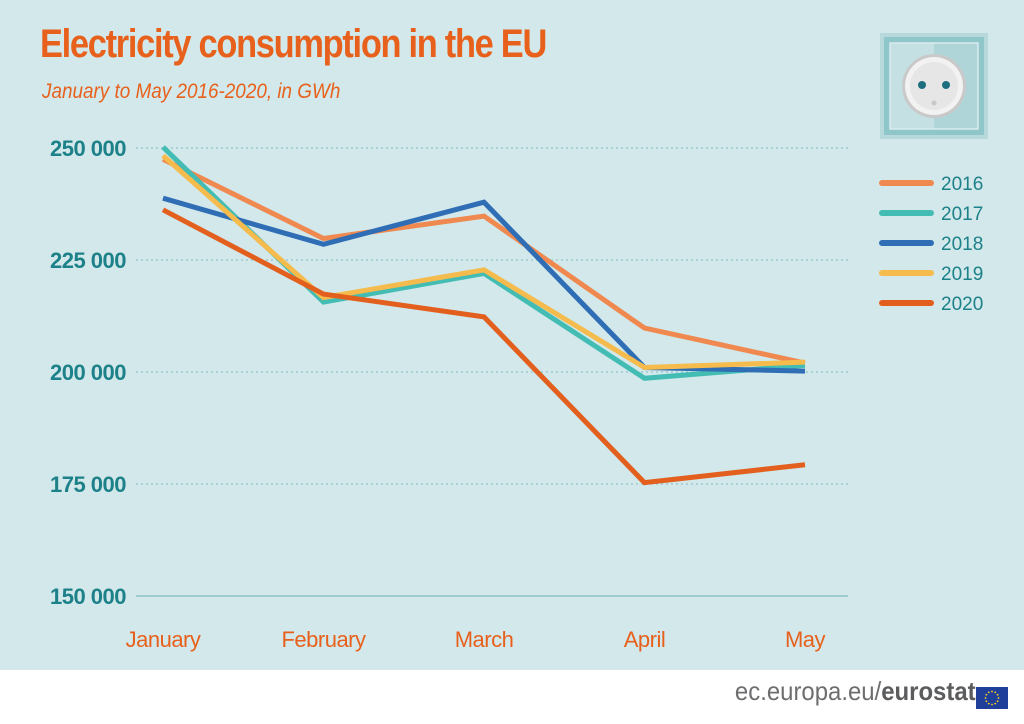 The height and width of the screenshot is (724, 1024). I want to click on y-axis: 150 000 175 000 200 000 225 000 250 000, so click(88, 372).